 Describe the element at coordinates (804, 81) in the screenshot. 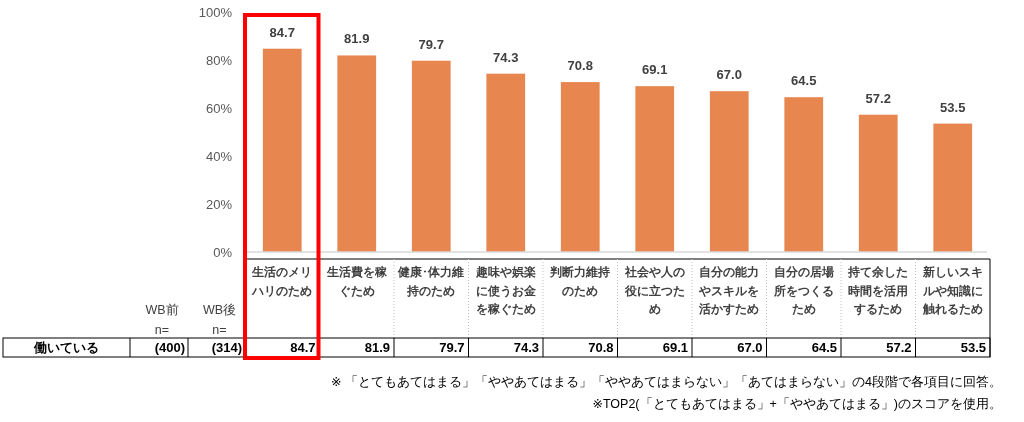

I see `text: 64.5` at that location.